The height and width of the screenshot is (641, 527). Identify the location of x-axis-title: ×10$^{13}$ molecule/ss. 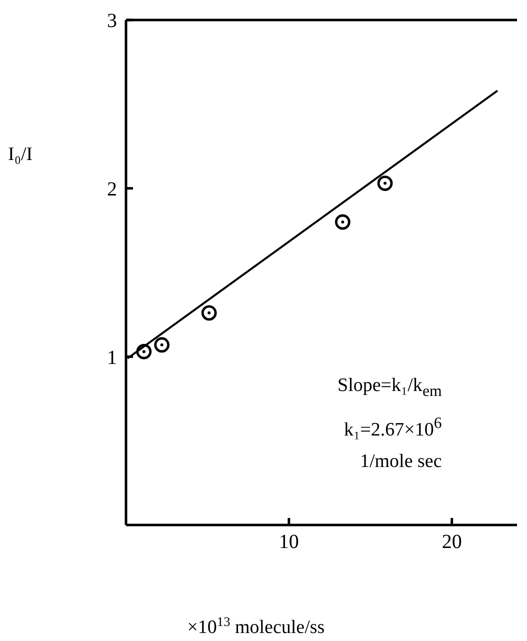
(256, 626).